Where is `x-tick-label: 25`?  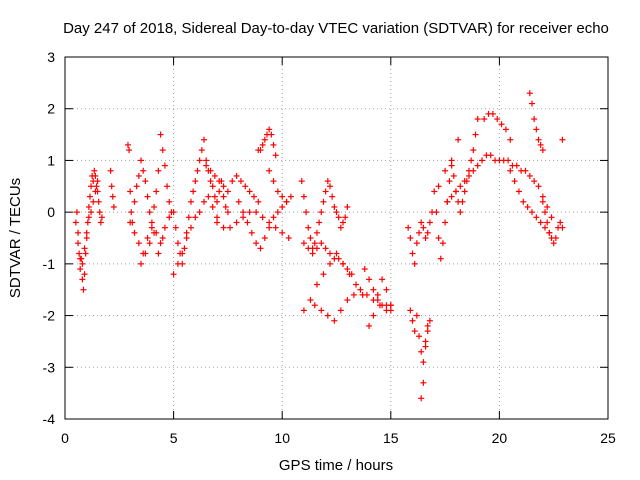
x-tick-label: 25 is located at coordinates (608, 438).